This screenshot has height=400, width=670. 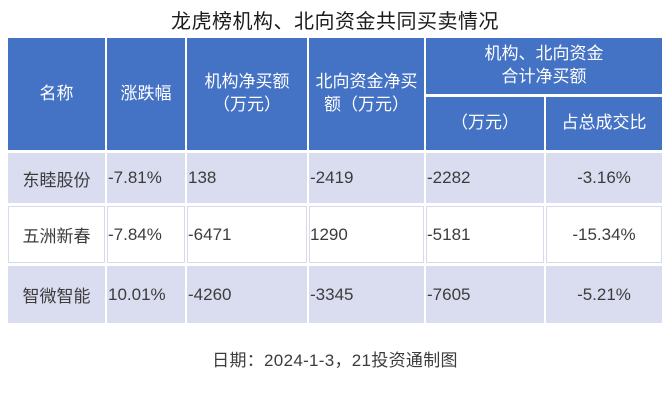 I want to click on table-row: 五洲新春 -7.84% -6471 1290 -5181 -15.34%, so click(x=335, y=234).